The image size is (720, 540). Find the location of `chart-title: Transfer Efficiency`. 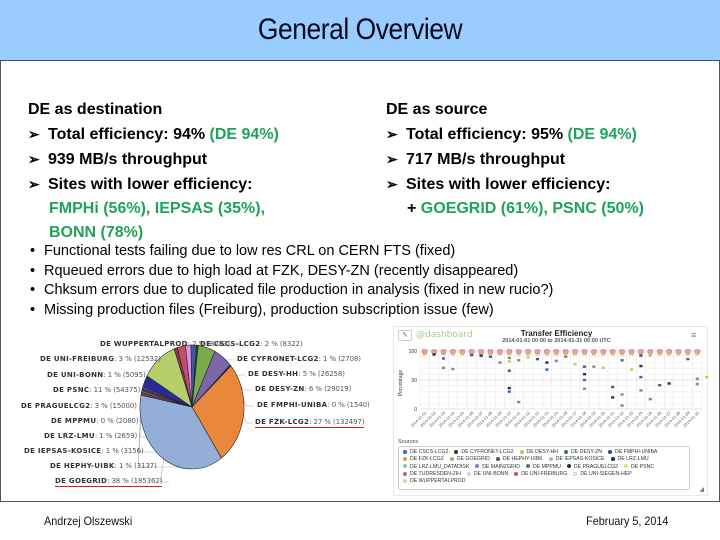

chart-title: Transfer Efficiency is located at coordinates (556, 333).